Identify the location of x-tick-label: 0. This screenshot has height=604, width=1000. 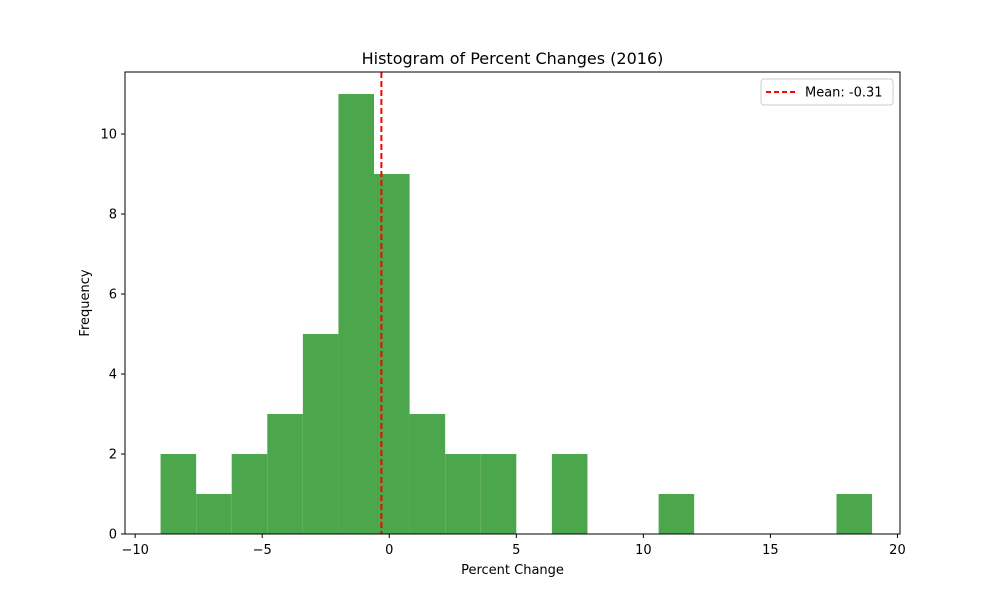
(389, 550).